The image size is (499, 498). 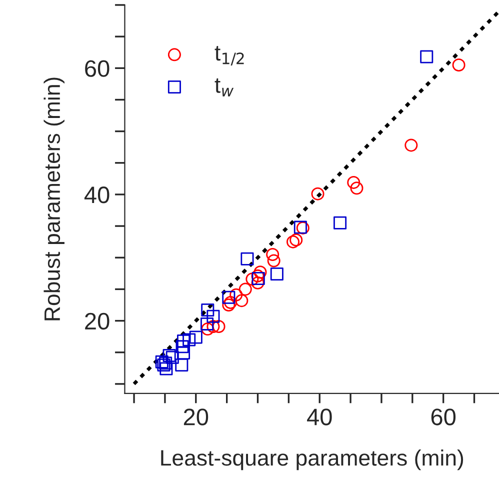 What do you see at coordinates (224, 87) in the screenshot?
I see `legend-label: t$_{w}$` at bounding box center [224, 87].